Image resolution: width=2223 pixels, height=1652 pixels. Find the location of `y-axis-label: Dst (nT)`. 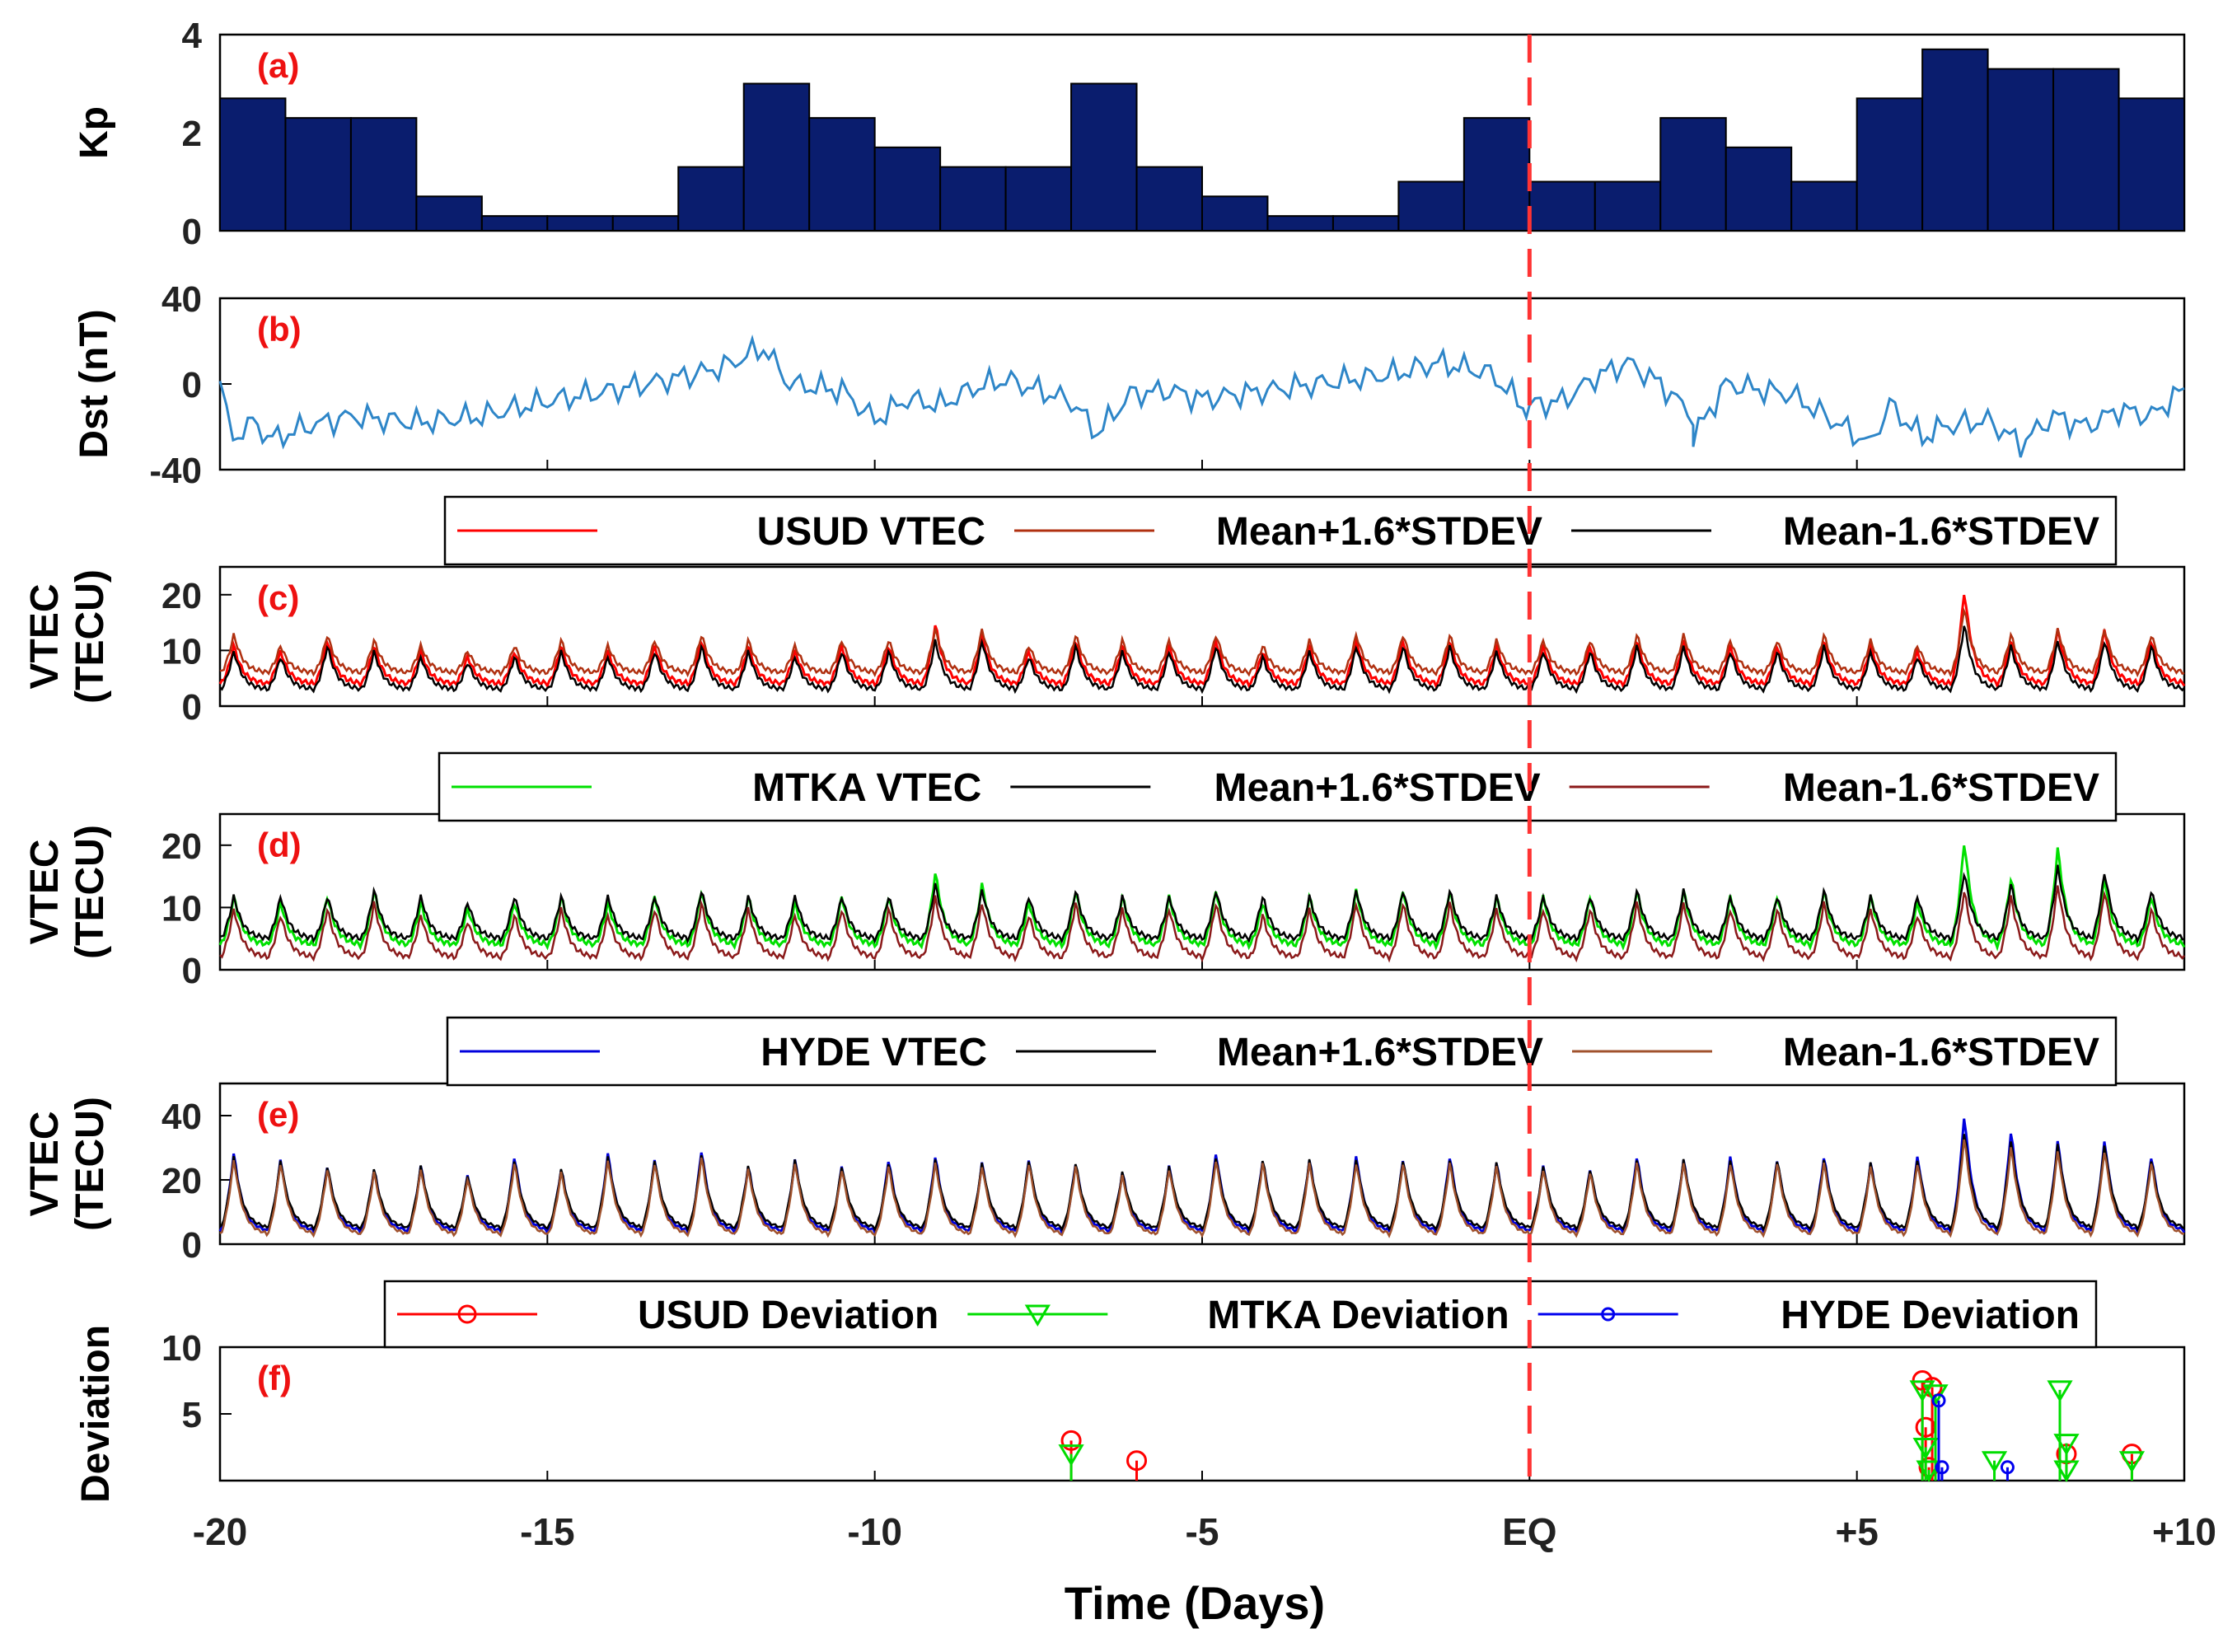

y-axis-label: Dst (nT) is located at coordinates (94, 384).